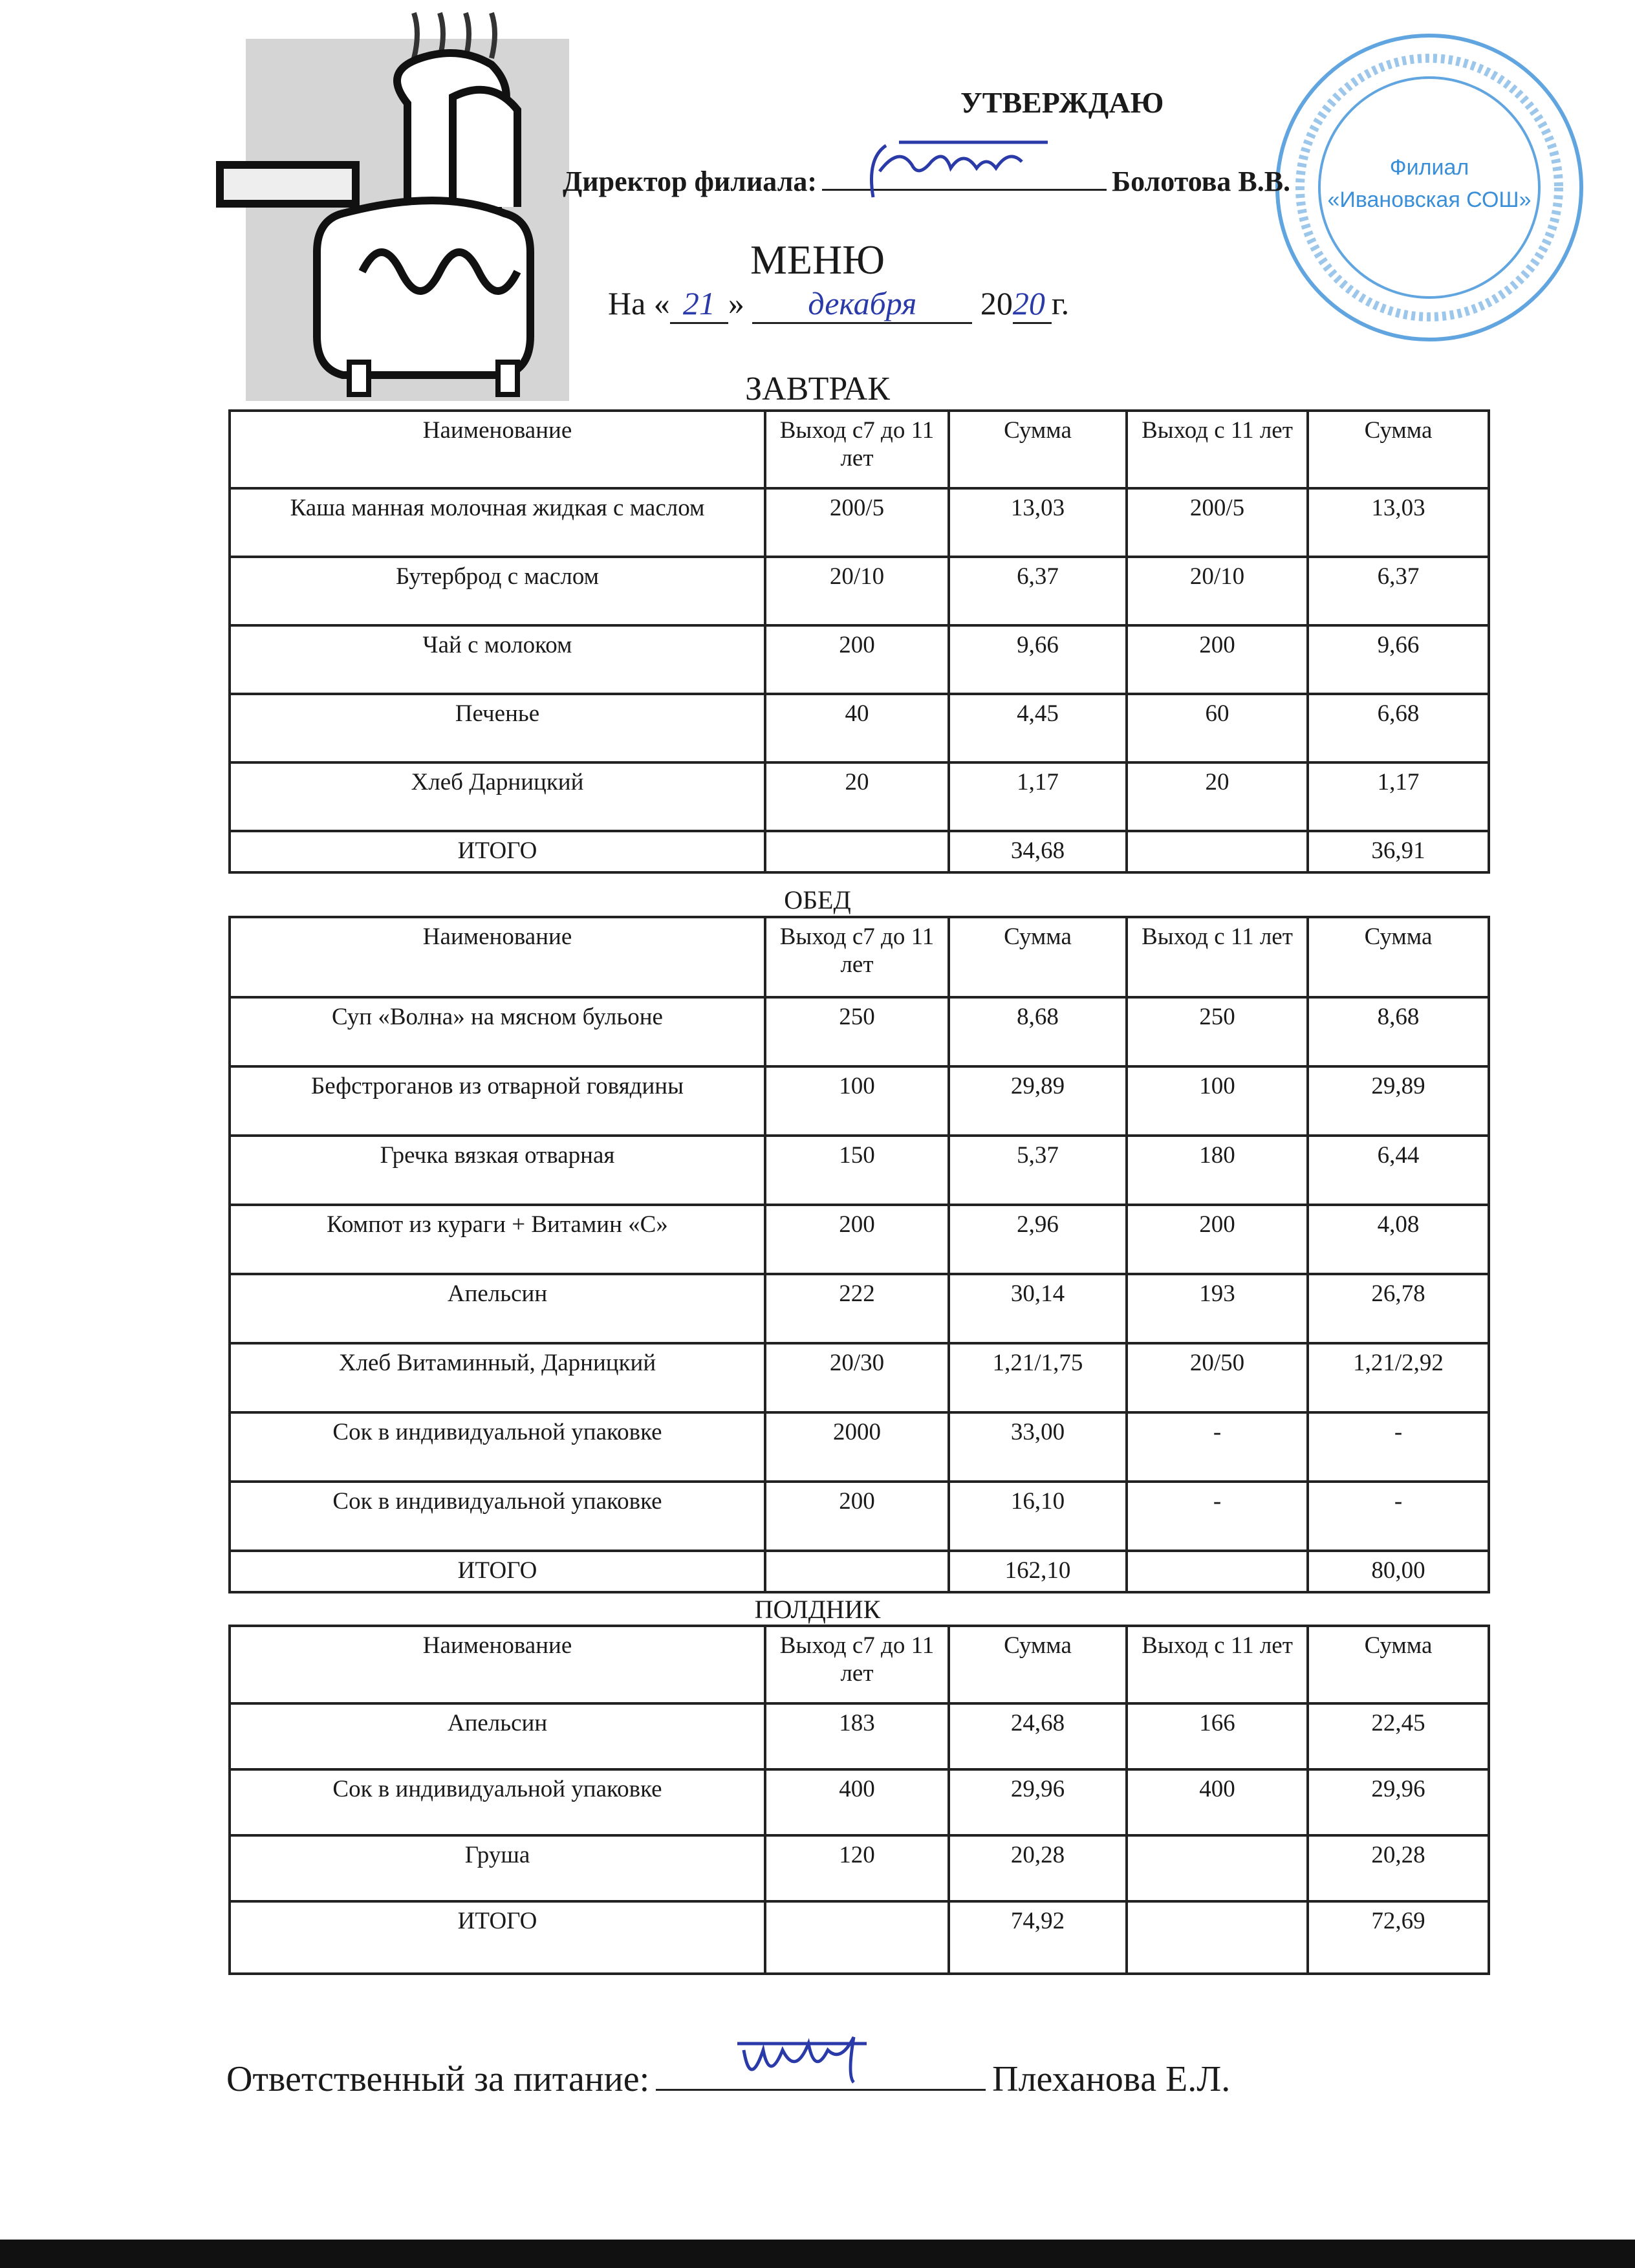 This screenshot has height=2268, width=1635. Describe the element at coordinates (1032, 304) in the screenshot. I see `date-year: 20` at that location.